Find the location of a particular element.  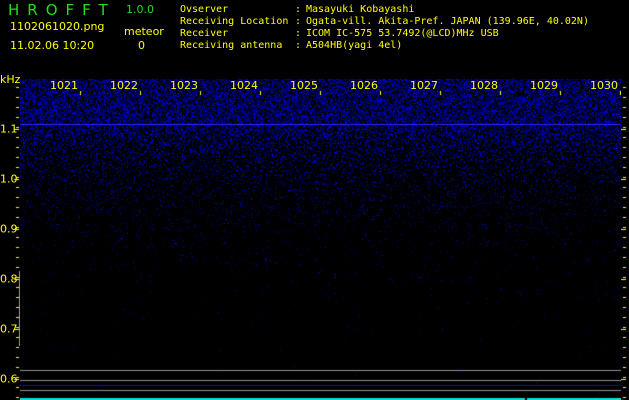

x-tick-label: 1027 is located at coordinates (424, 85).